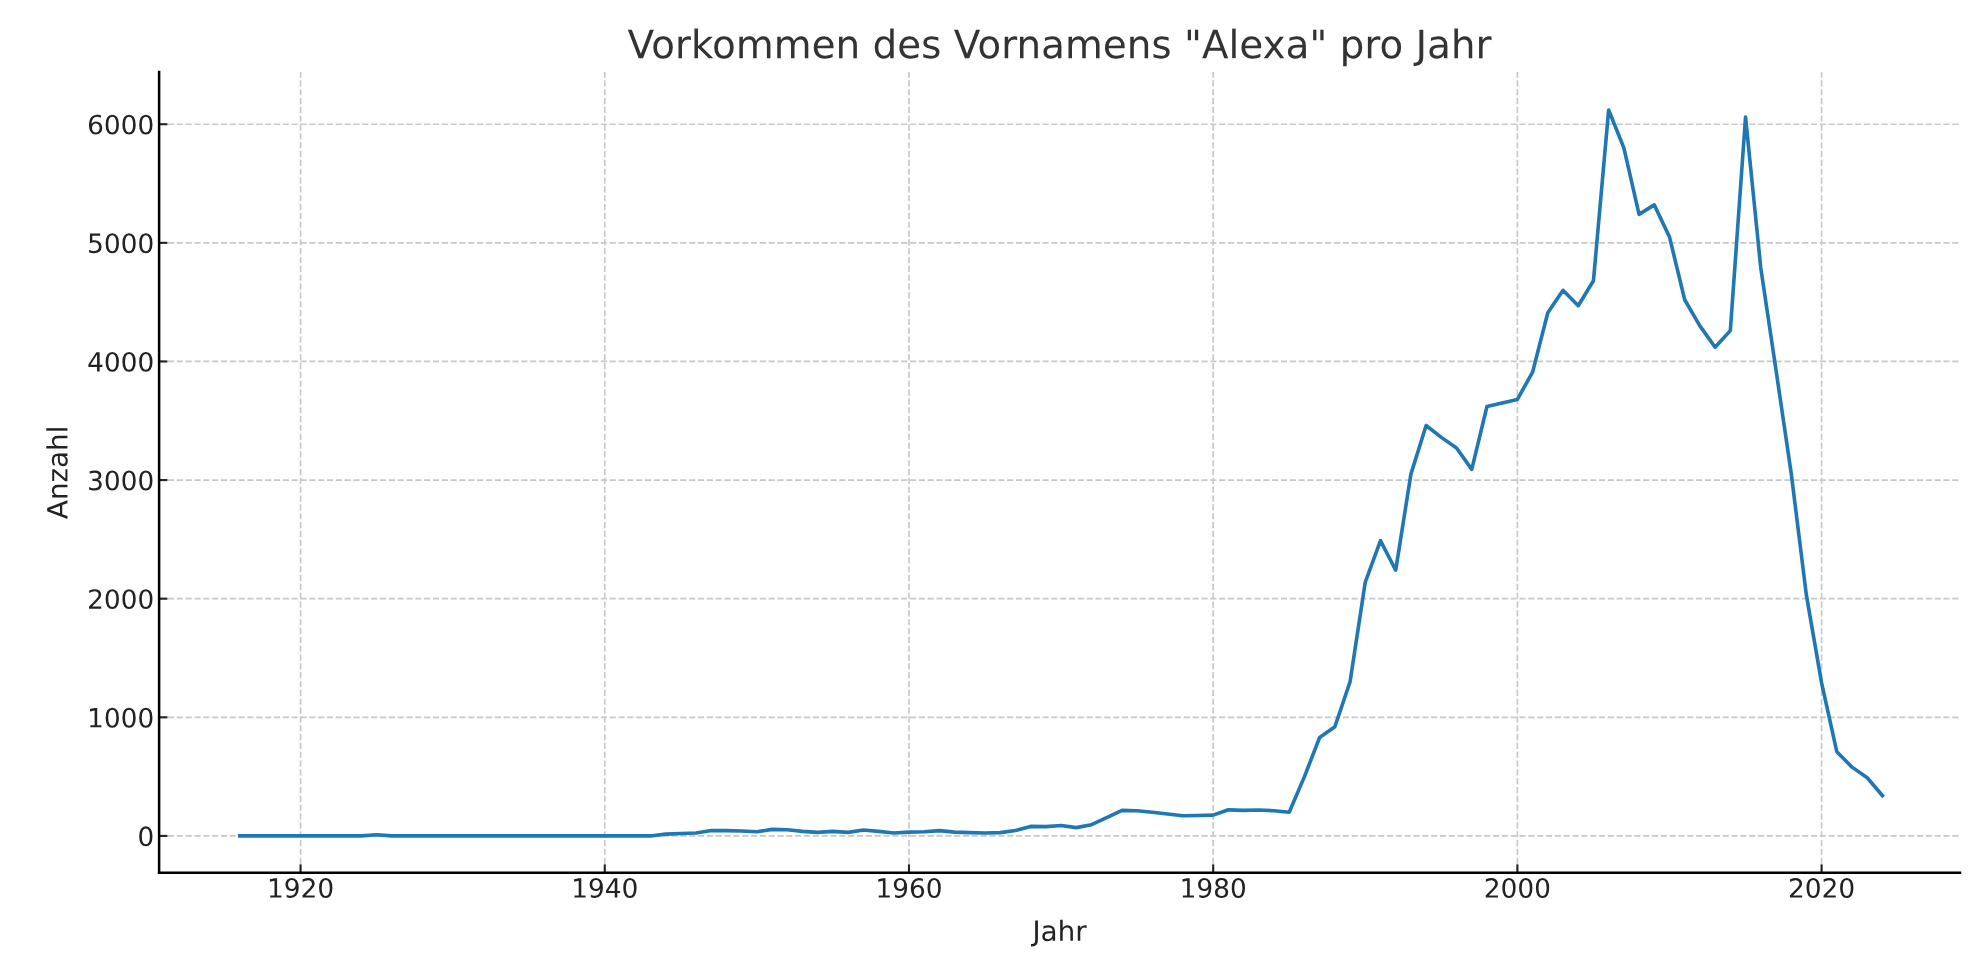 The width and height of the screenshot is (1979, 980). What do you see at coordinates (1059, 47) in the screenshot?
I see `chart-title: Vorkommen des Vornamens "Alexa" pro Jahr` at bounding box center [1059, 47].